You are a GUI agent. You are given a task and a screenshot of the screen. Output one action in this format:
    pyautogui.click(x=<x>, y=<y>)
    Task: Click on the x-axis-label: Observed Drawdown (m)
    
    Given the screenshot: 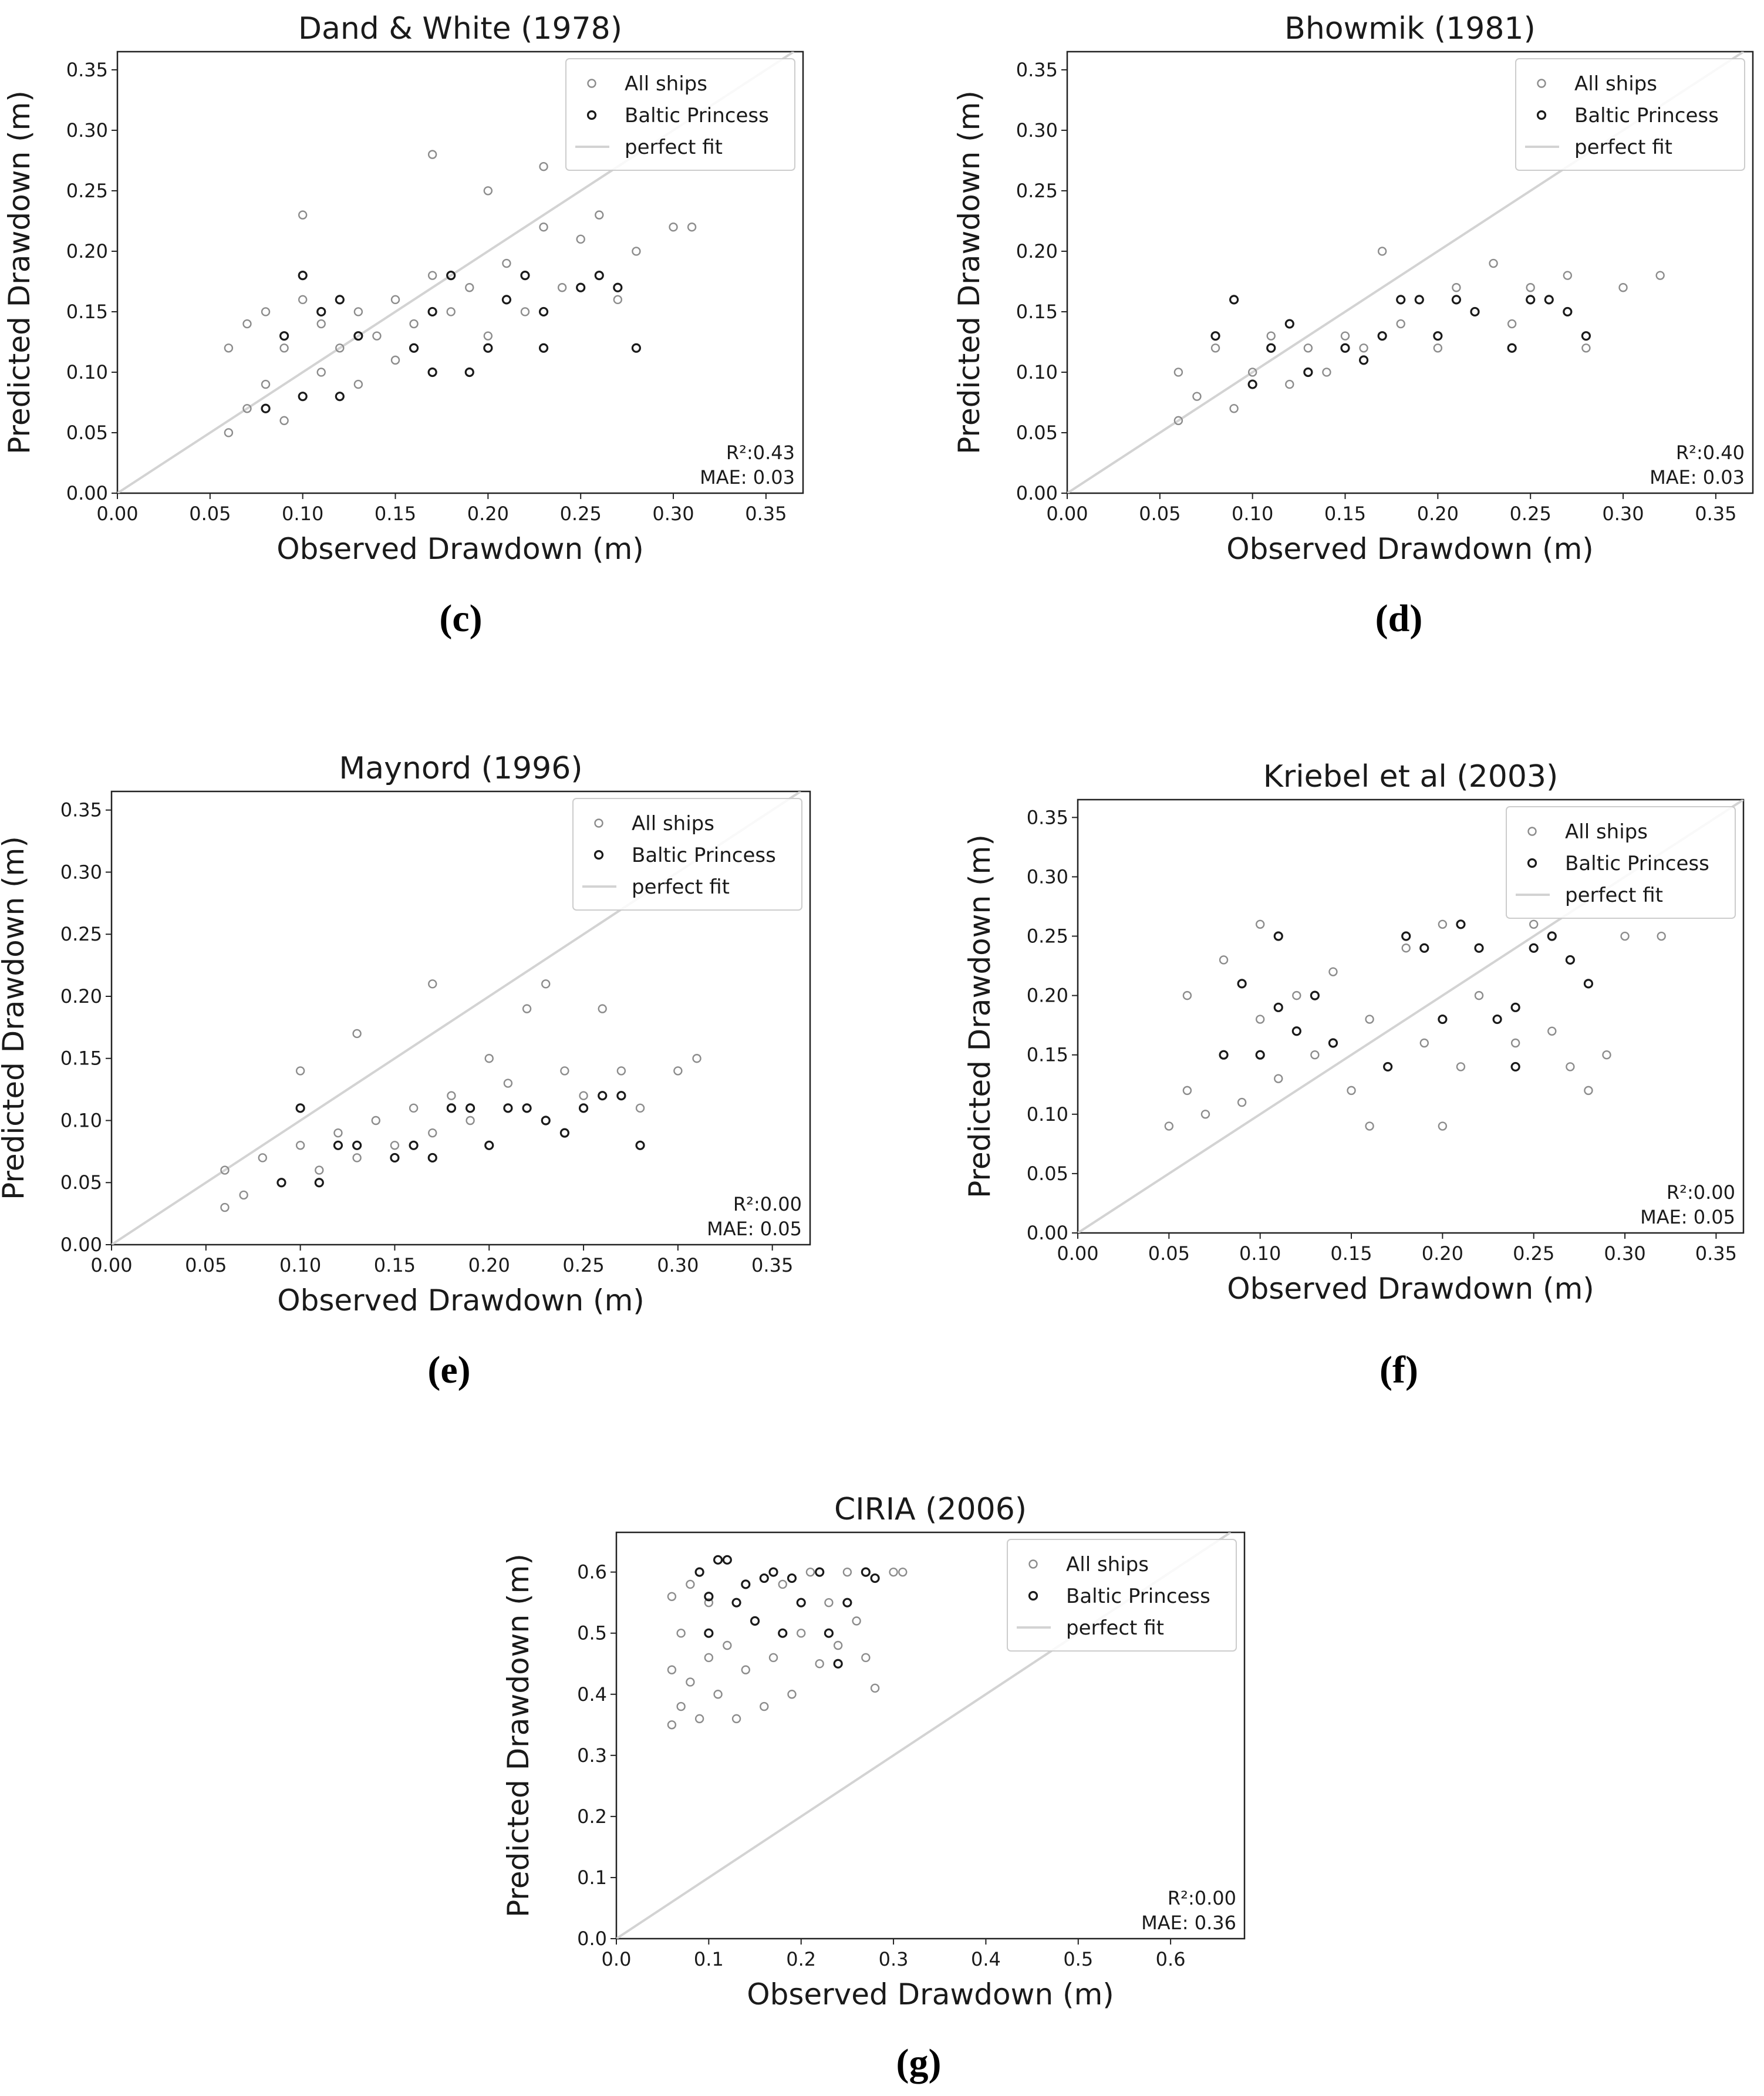 What is the action you would take?
    pyautogui.click(x=460, y=549)
    